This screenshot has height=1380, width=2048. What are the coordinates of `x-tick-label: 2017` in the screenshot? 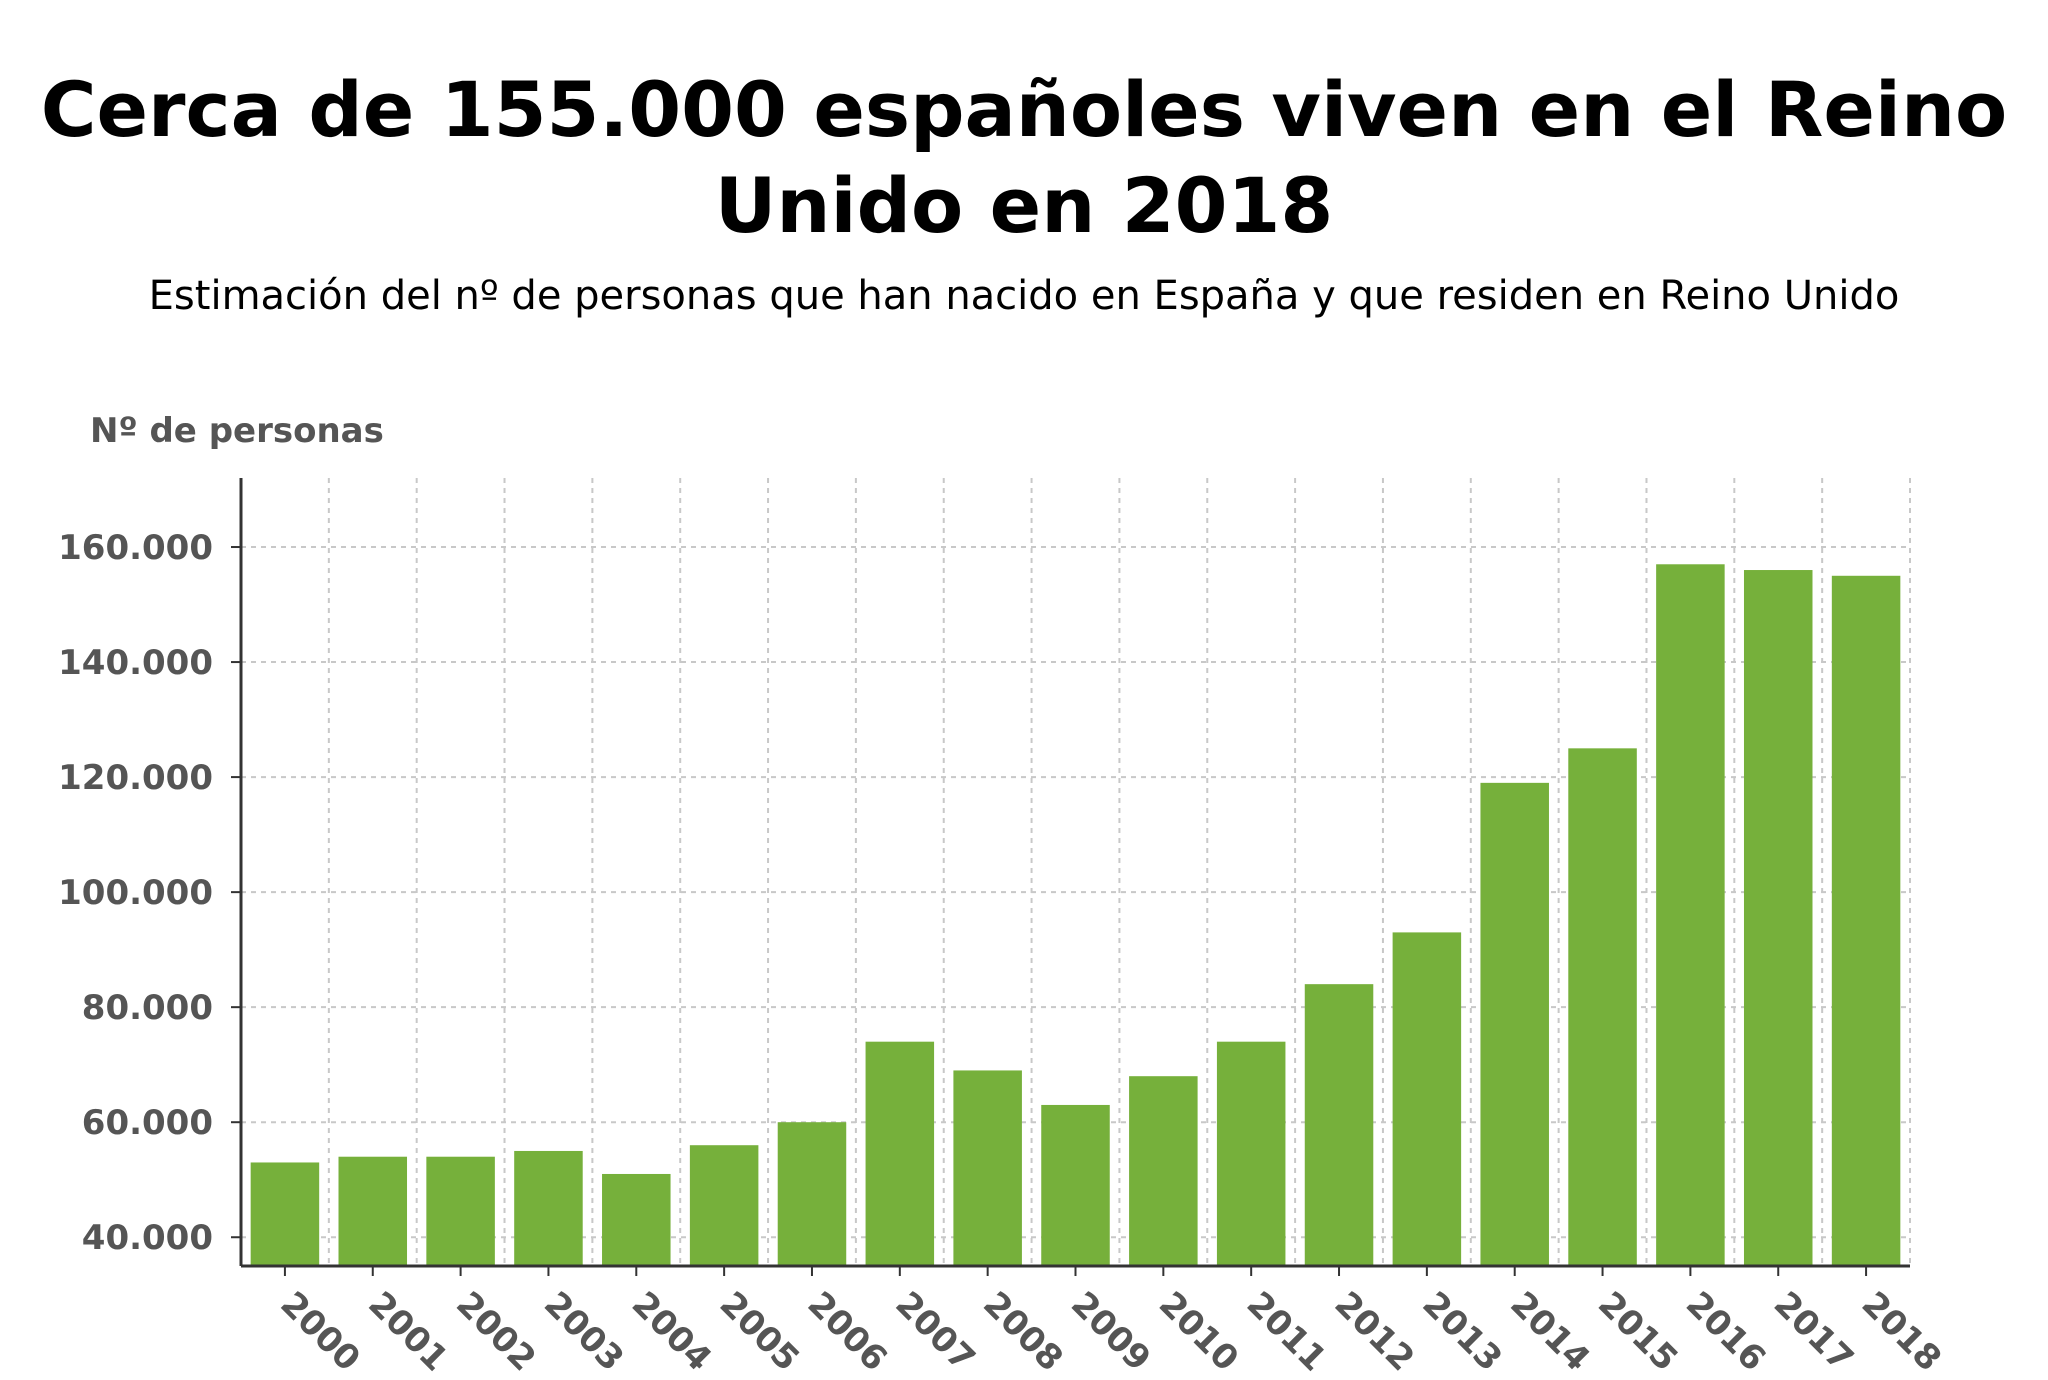 It's located at (1813, 1331).